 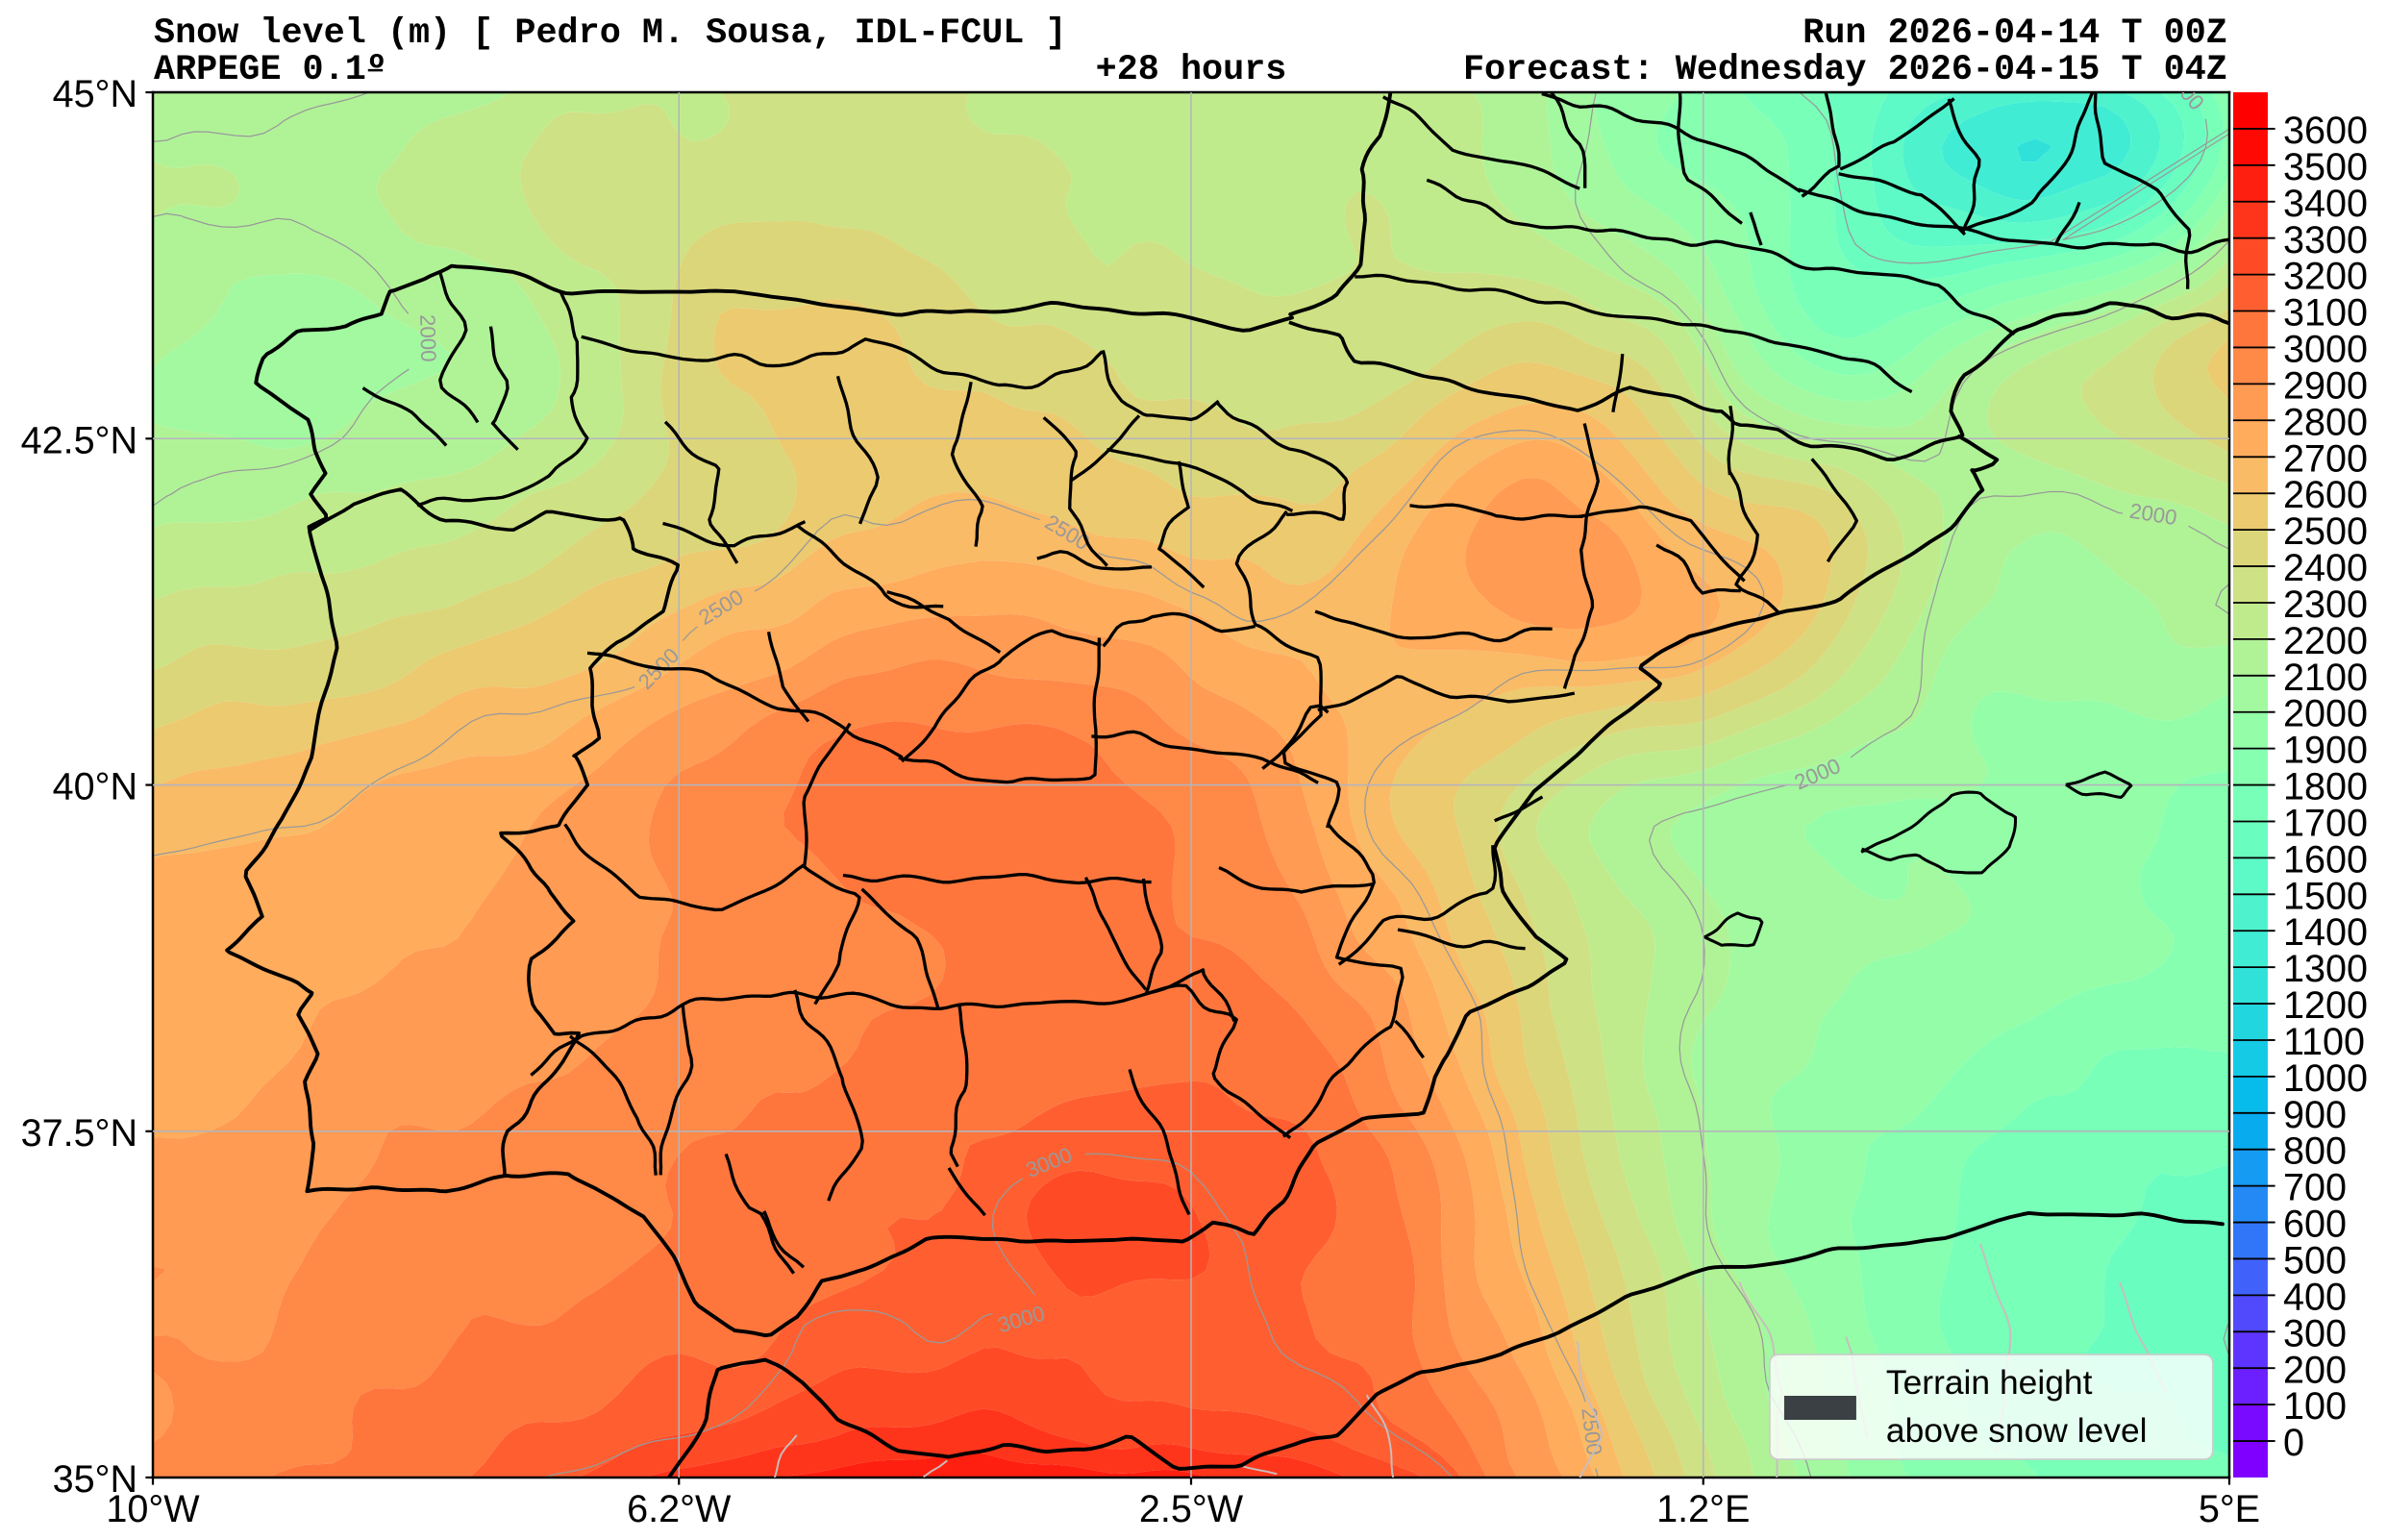 What do you see at coordinates (1703, 1509) in the screenshot?
I see `svg-text: 1.2°E` at bounding box center [1703, 1509].